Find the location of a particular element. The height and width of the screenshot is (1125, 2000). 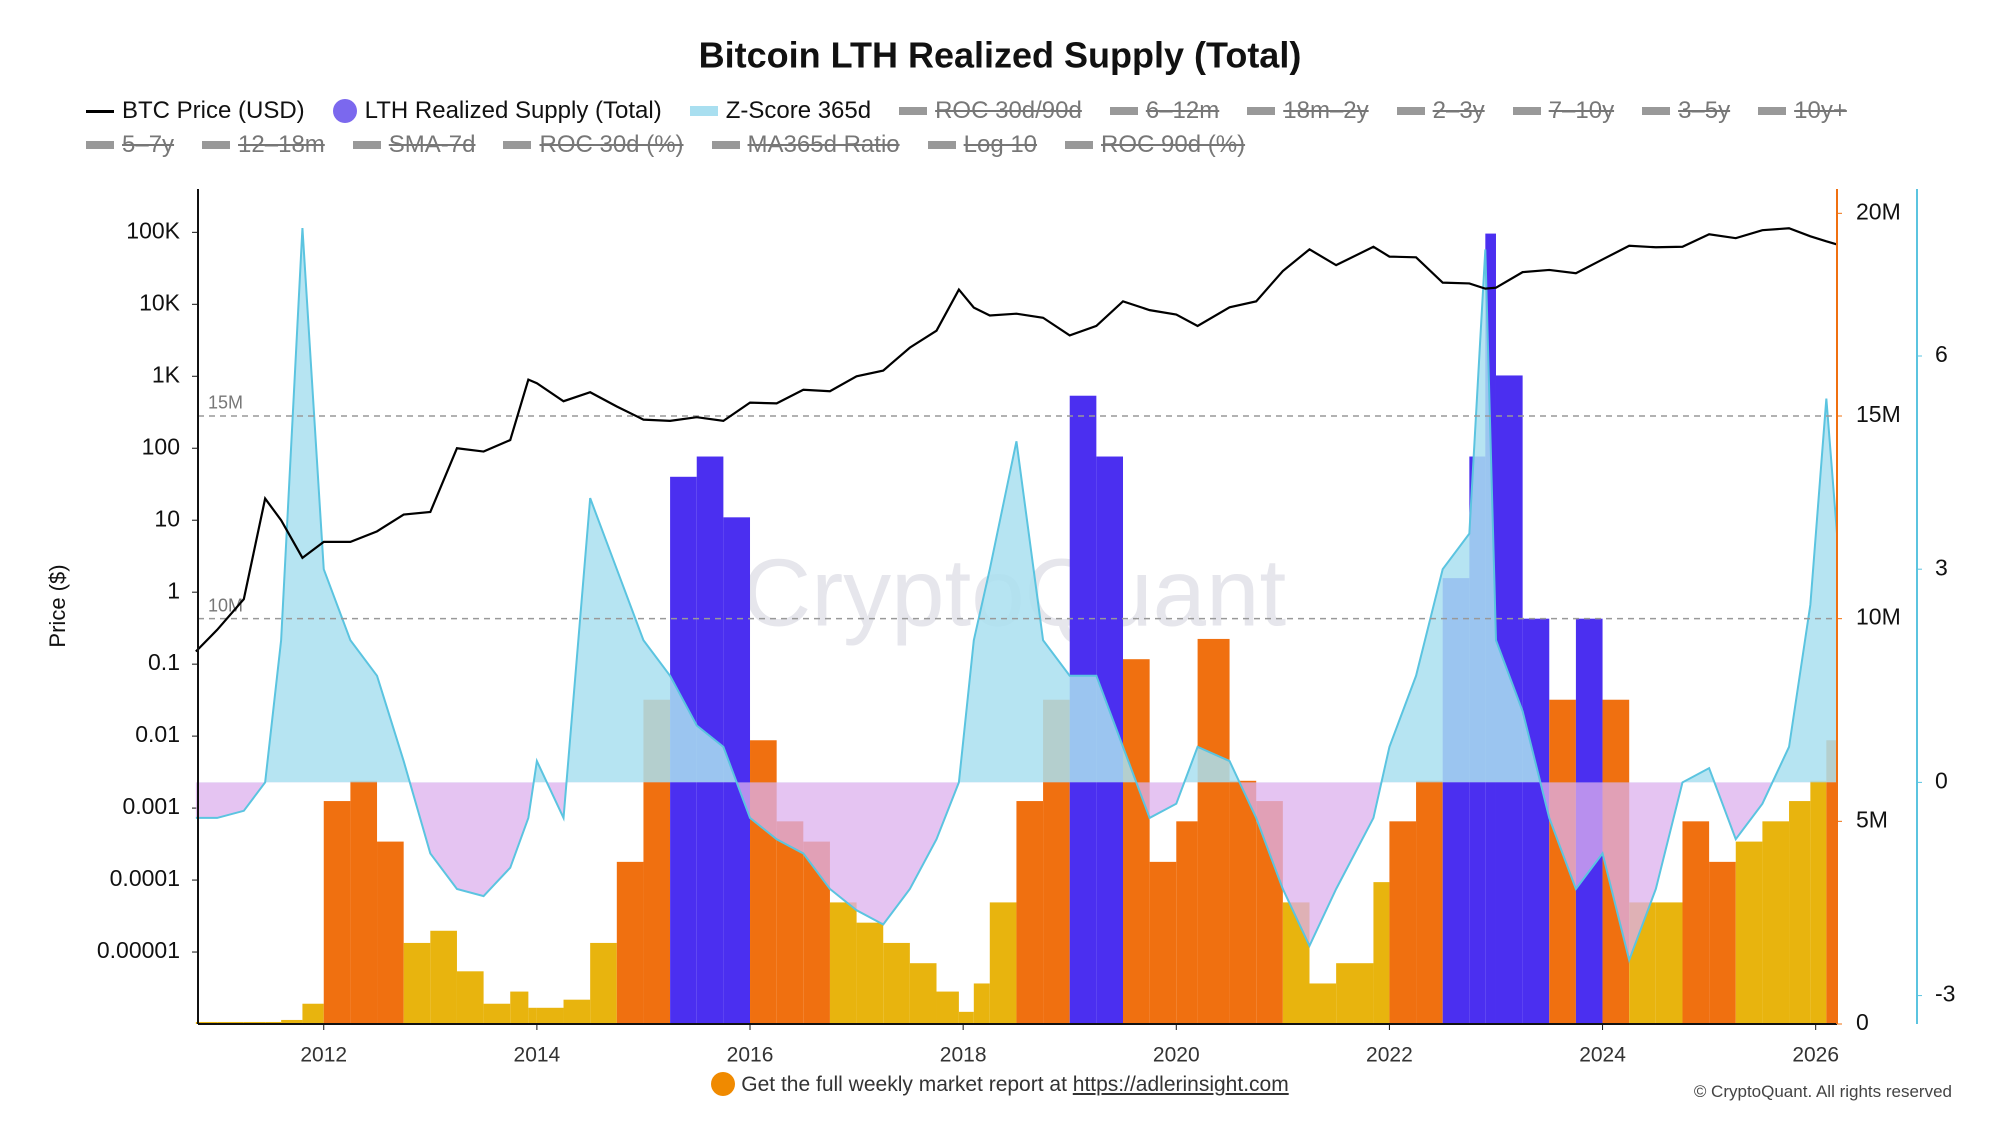

legend-item: 18m–2y is located at coordinates (1308, 111).